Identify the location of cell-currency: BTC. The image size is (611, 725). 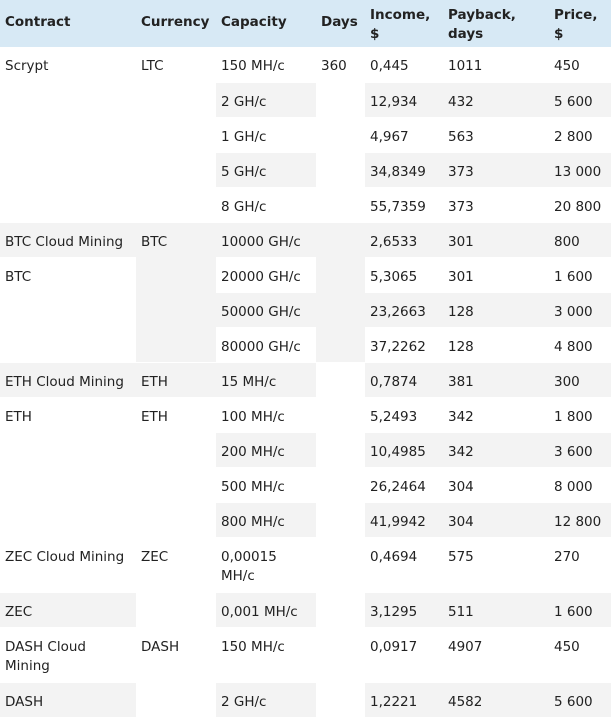
(176, 292).